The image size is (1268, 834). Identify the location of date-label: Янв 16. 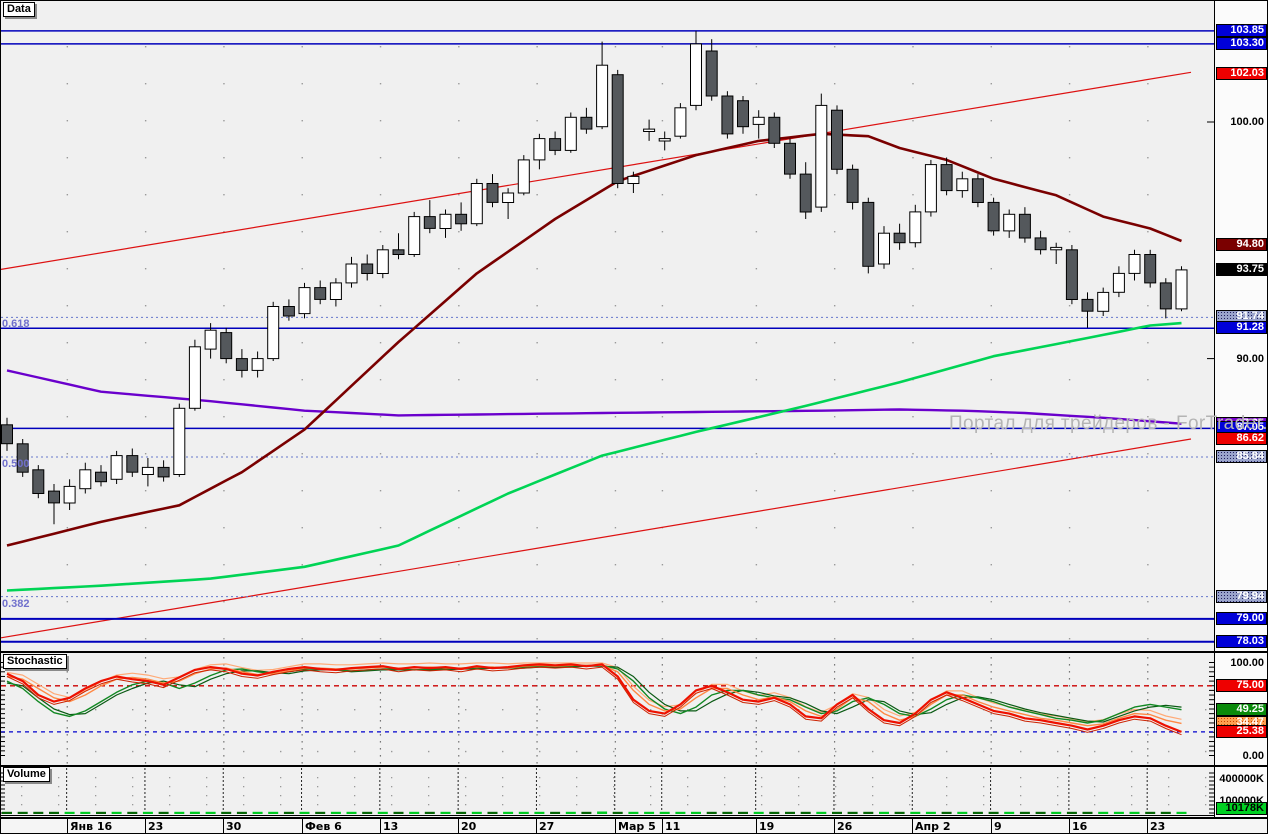
(91, 826).